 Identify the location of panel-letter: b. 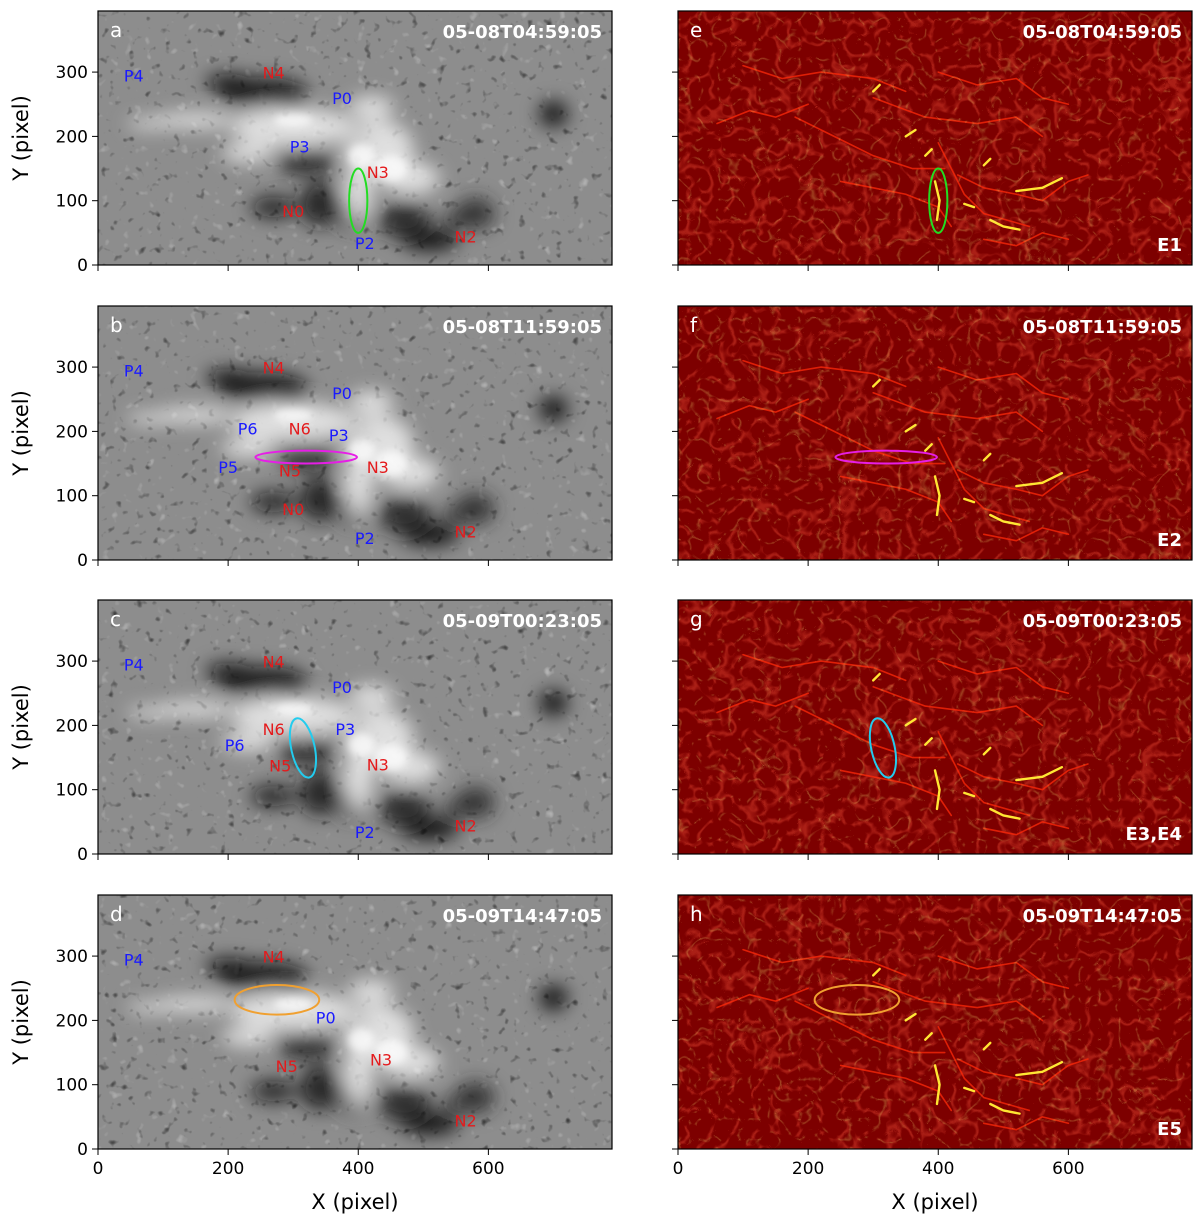
(116, 325).